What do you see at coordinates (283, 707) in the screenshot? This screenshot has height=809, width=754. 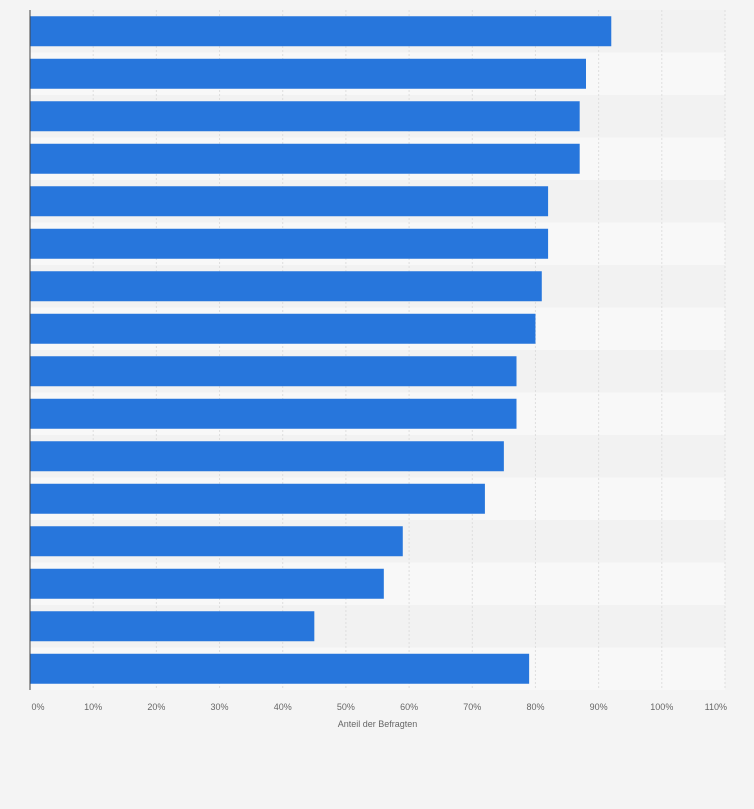 I see `x-tick-label: 40%` at bounding box center [283, 707].